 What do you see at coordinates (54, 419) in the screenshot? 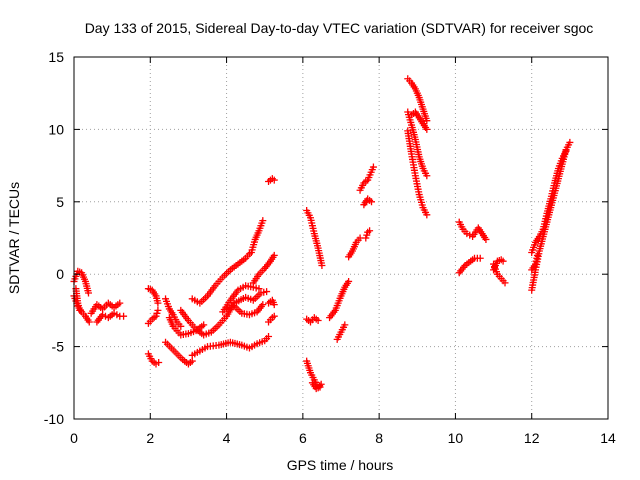
I see `y-tick-label: -10` at bounding box center [54, 419].